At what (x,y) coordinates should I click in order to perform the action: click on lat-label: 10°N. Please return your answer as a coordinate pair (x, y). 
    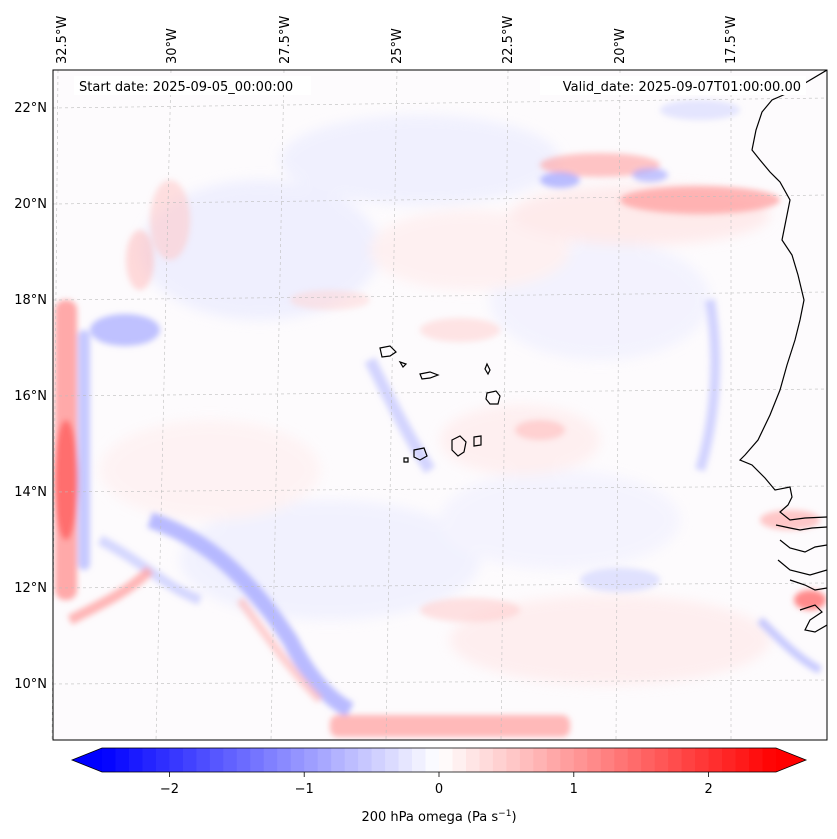
    Looking at the image, I should click on (30, 684).